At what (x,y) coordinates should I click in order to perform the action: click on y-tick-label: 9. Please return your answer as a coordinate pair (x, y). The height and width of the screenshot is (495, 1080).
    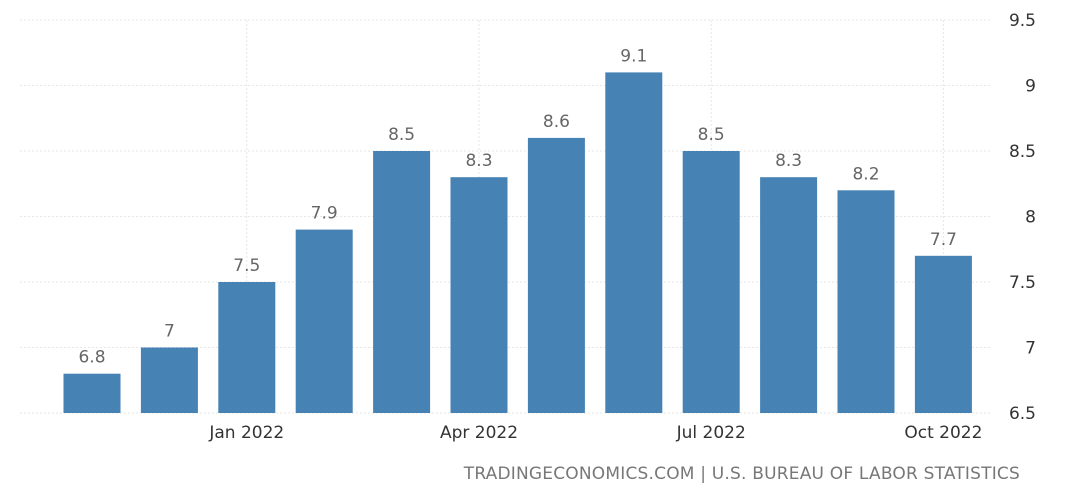
    Looking at the image, I should click on (1030, 87).